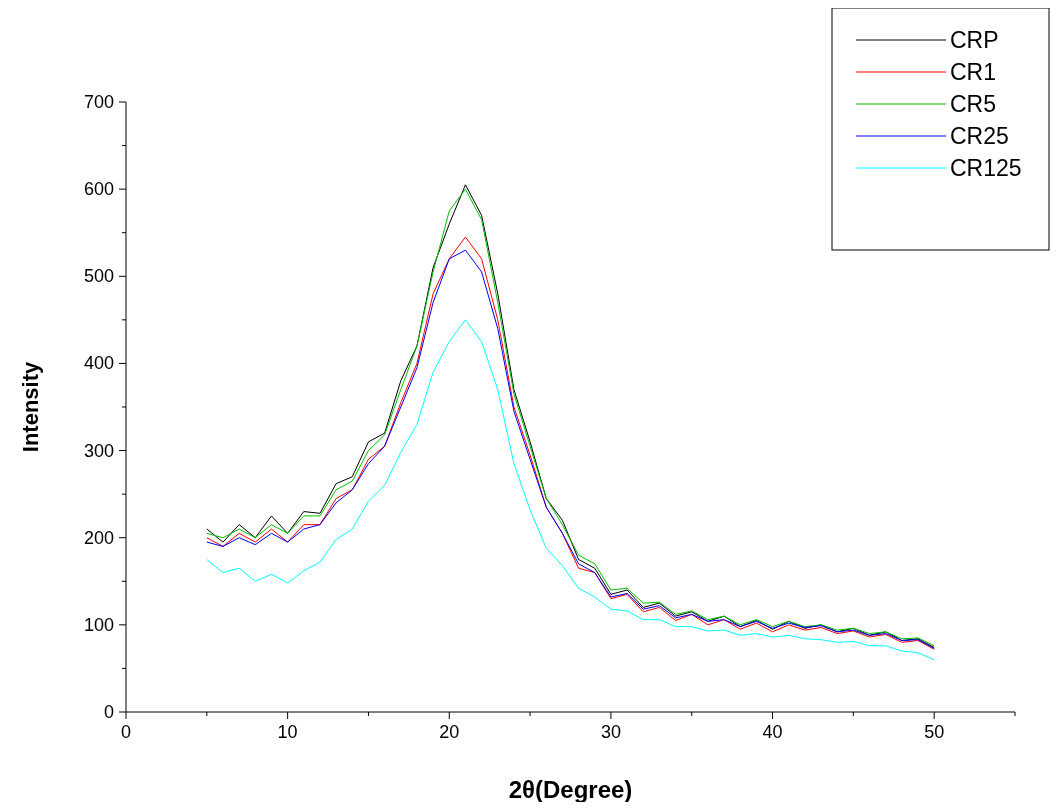 This screenshot has width=1058, height=810. I want to click on y-tick-label: 600, so click(98, 189).